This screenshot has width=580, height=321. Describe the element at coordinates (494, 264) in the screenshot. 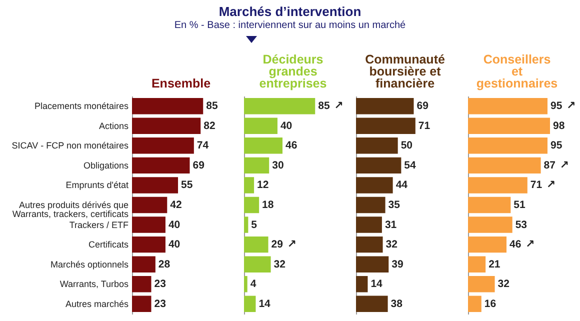

I see `data-label: 21` at that location.